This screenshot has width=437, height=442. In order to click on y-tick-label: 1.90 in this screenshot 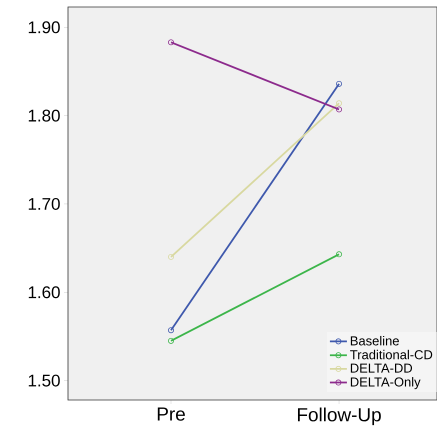, I will do `click(44, 27)`.